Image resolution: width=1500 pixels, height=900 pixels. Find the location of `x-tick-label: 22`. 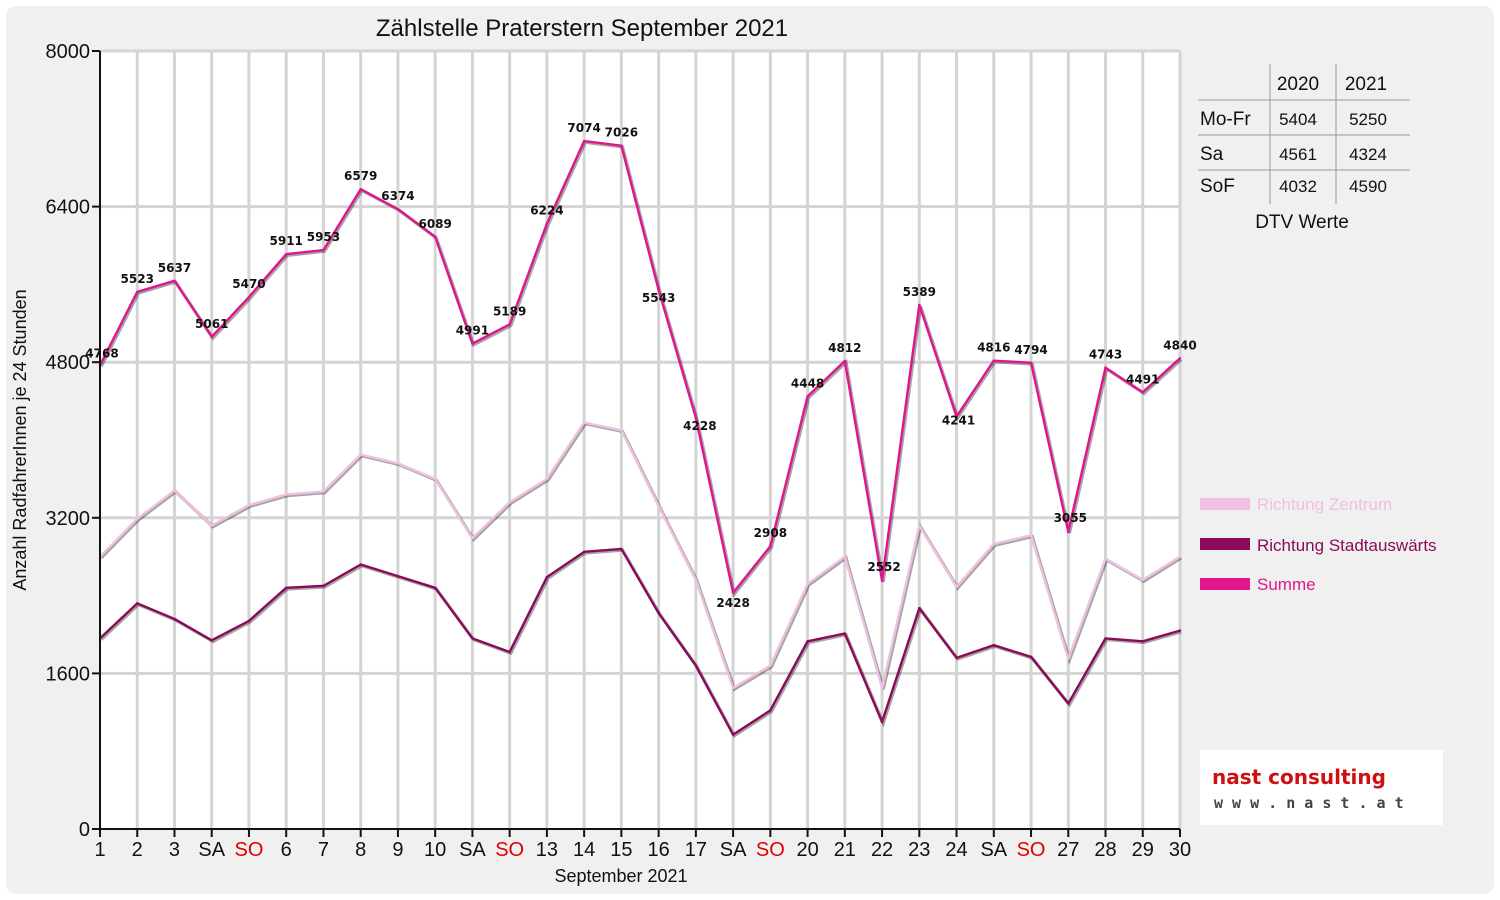

x-tick-label: 22 is located at coordinates (882, 850).